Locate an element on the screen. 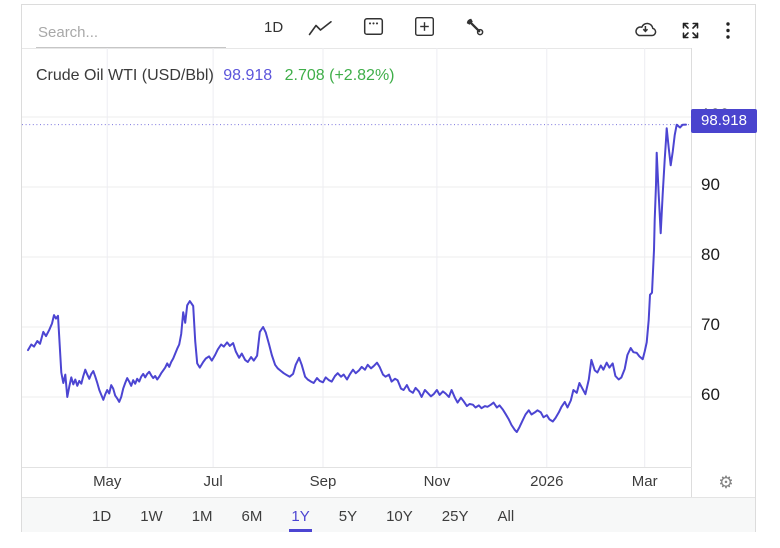 This screenshot has width=780, height=548. plot-right-border is located at coordinates (691, 272).